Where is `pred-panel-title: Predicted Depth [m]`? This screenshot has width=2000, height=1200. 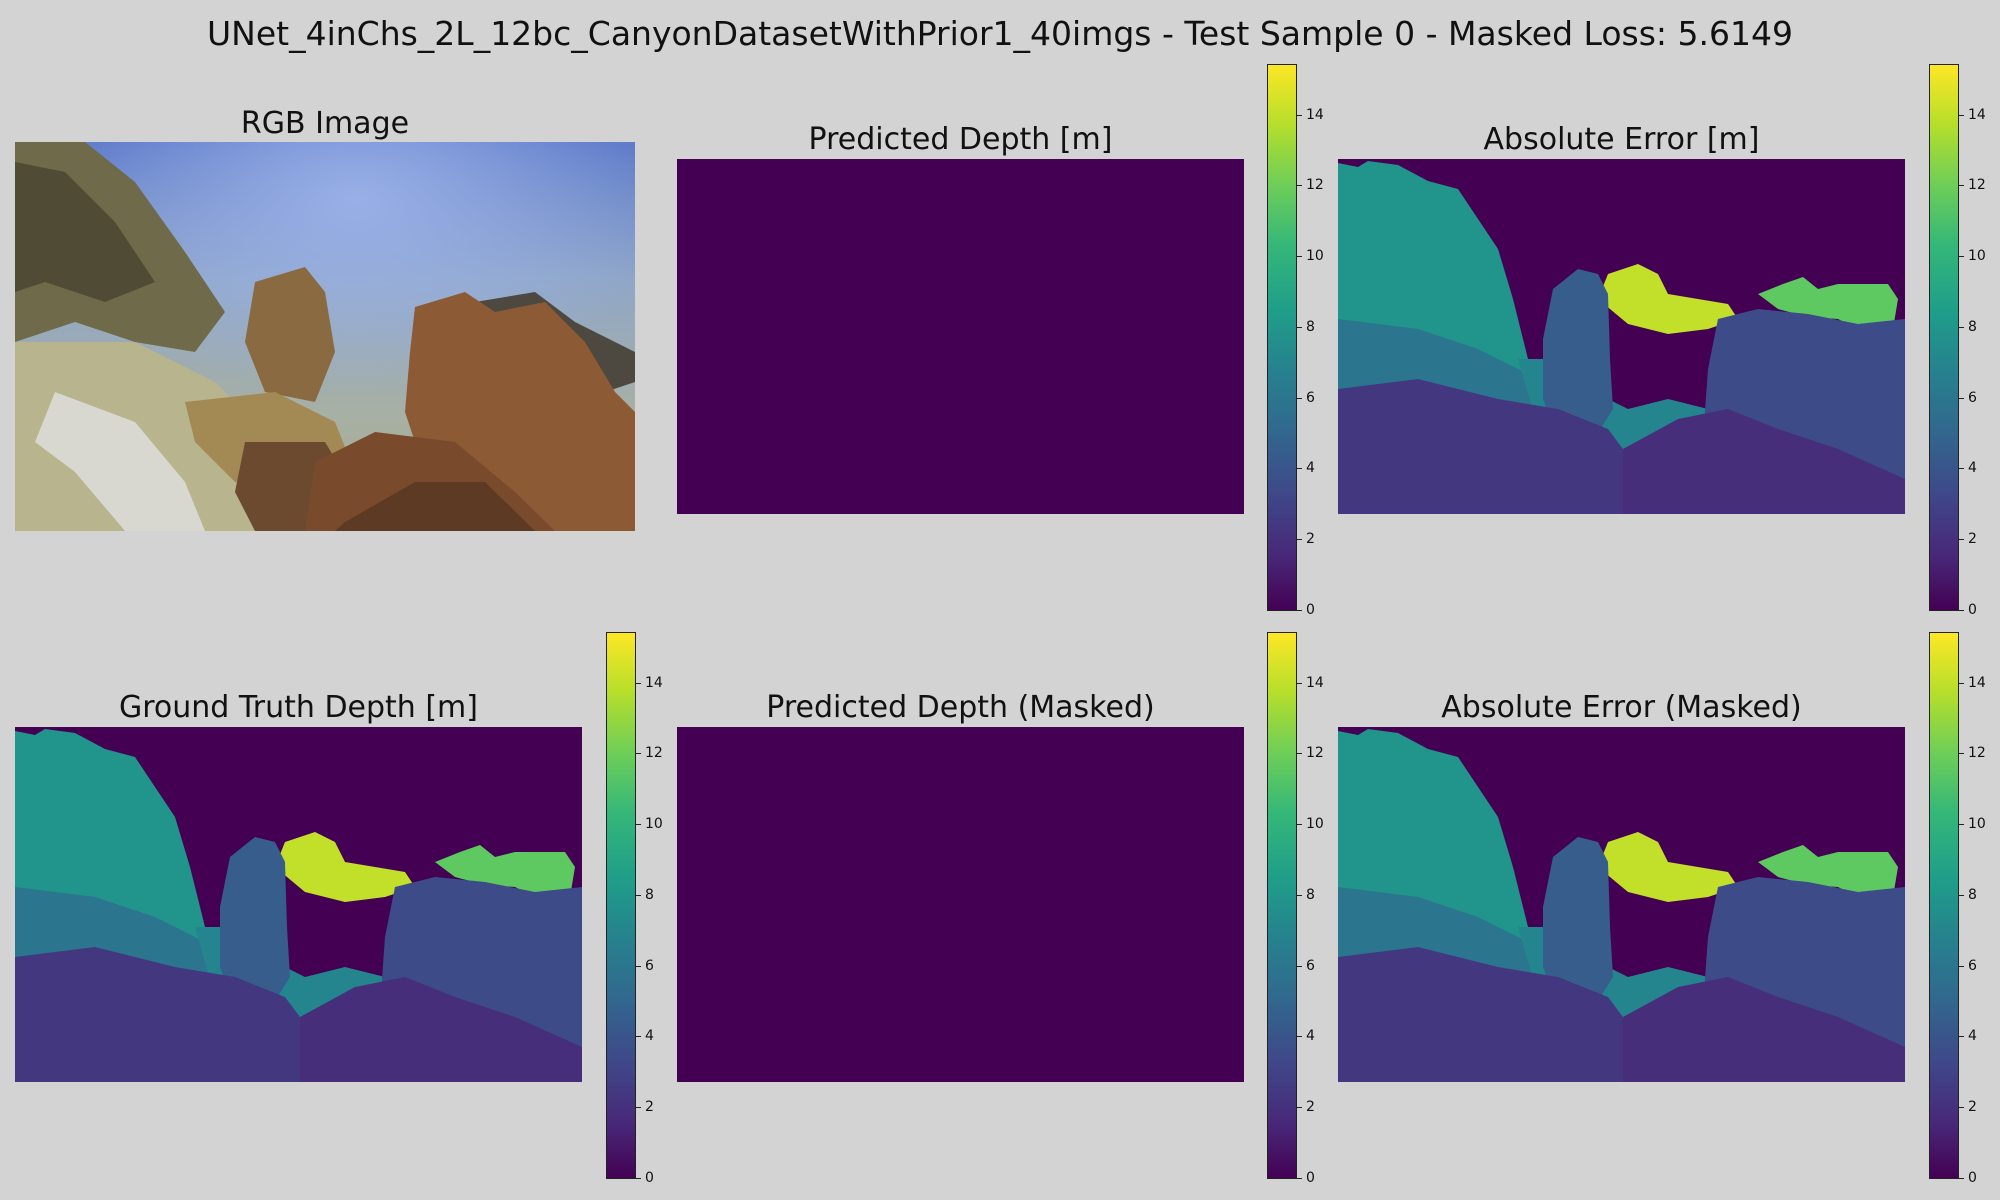 pred-panel-title: Predicted Depth [m] is located at coordinates (960, 139).